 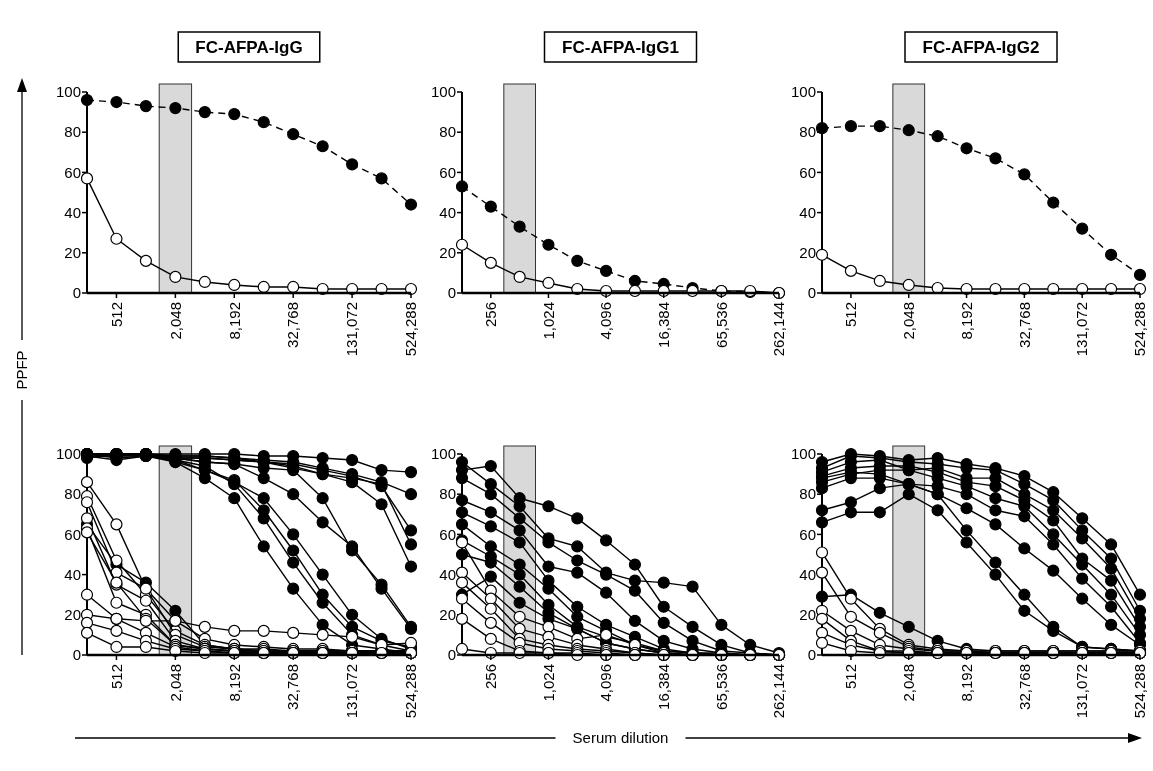 I want to click on chart-title: FC-AFPA-IgG1, so click(x=620, y=47).